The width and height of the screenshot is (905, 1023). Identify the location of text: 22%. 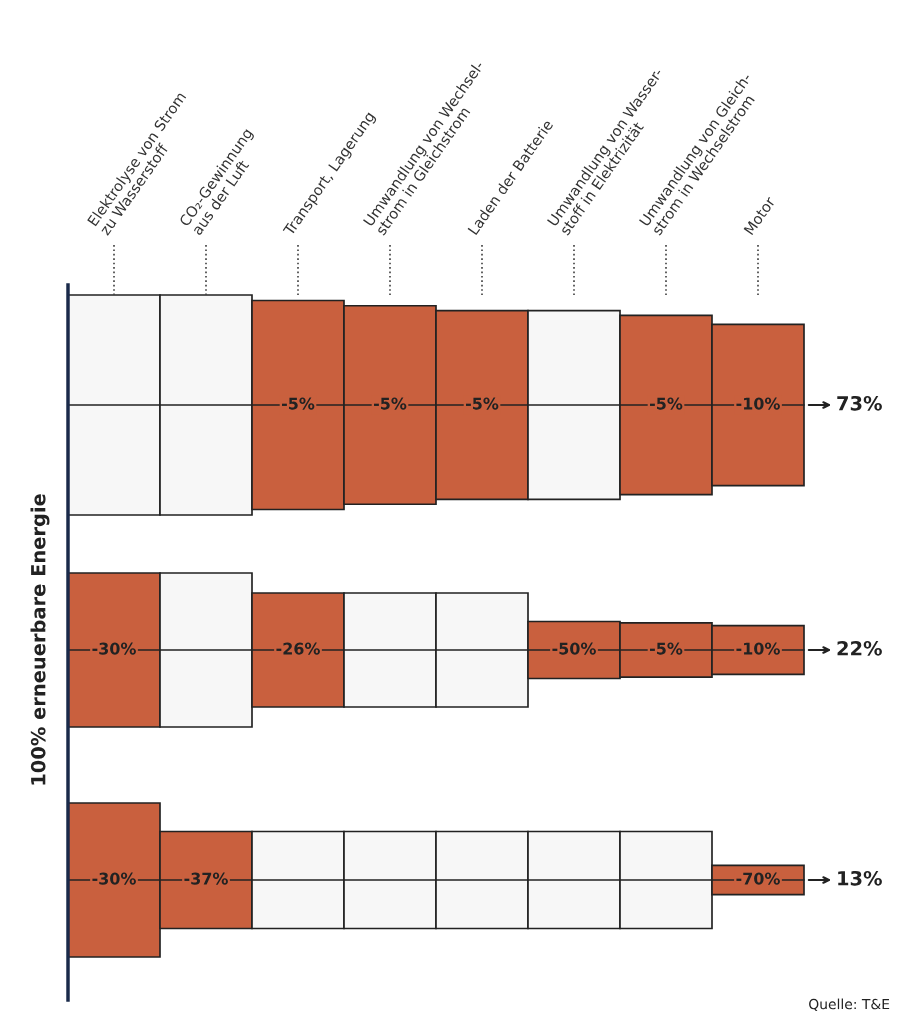
(859, 648).